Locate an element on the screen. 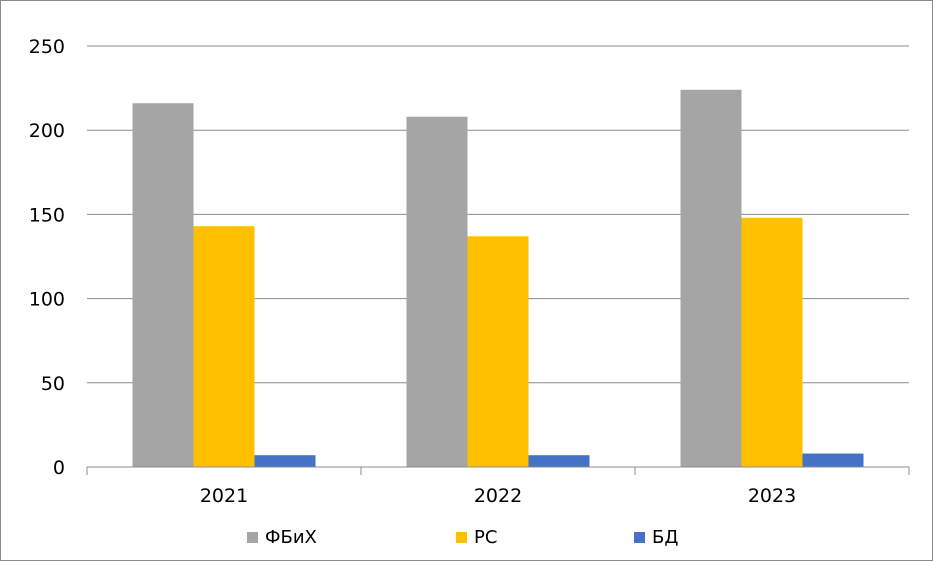  legend: ФБиХ РС БД is located at coordinates (462, 537).